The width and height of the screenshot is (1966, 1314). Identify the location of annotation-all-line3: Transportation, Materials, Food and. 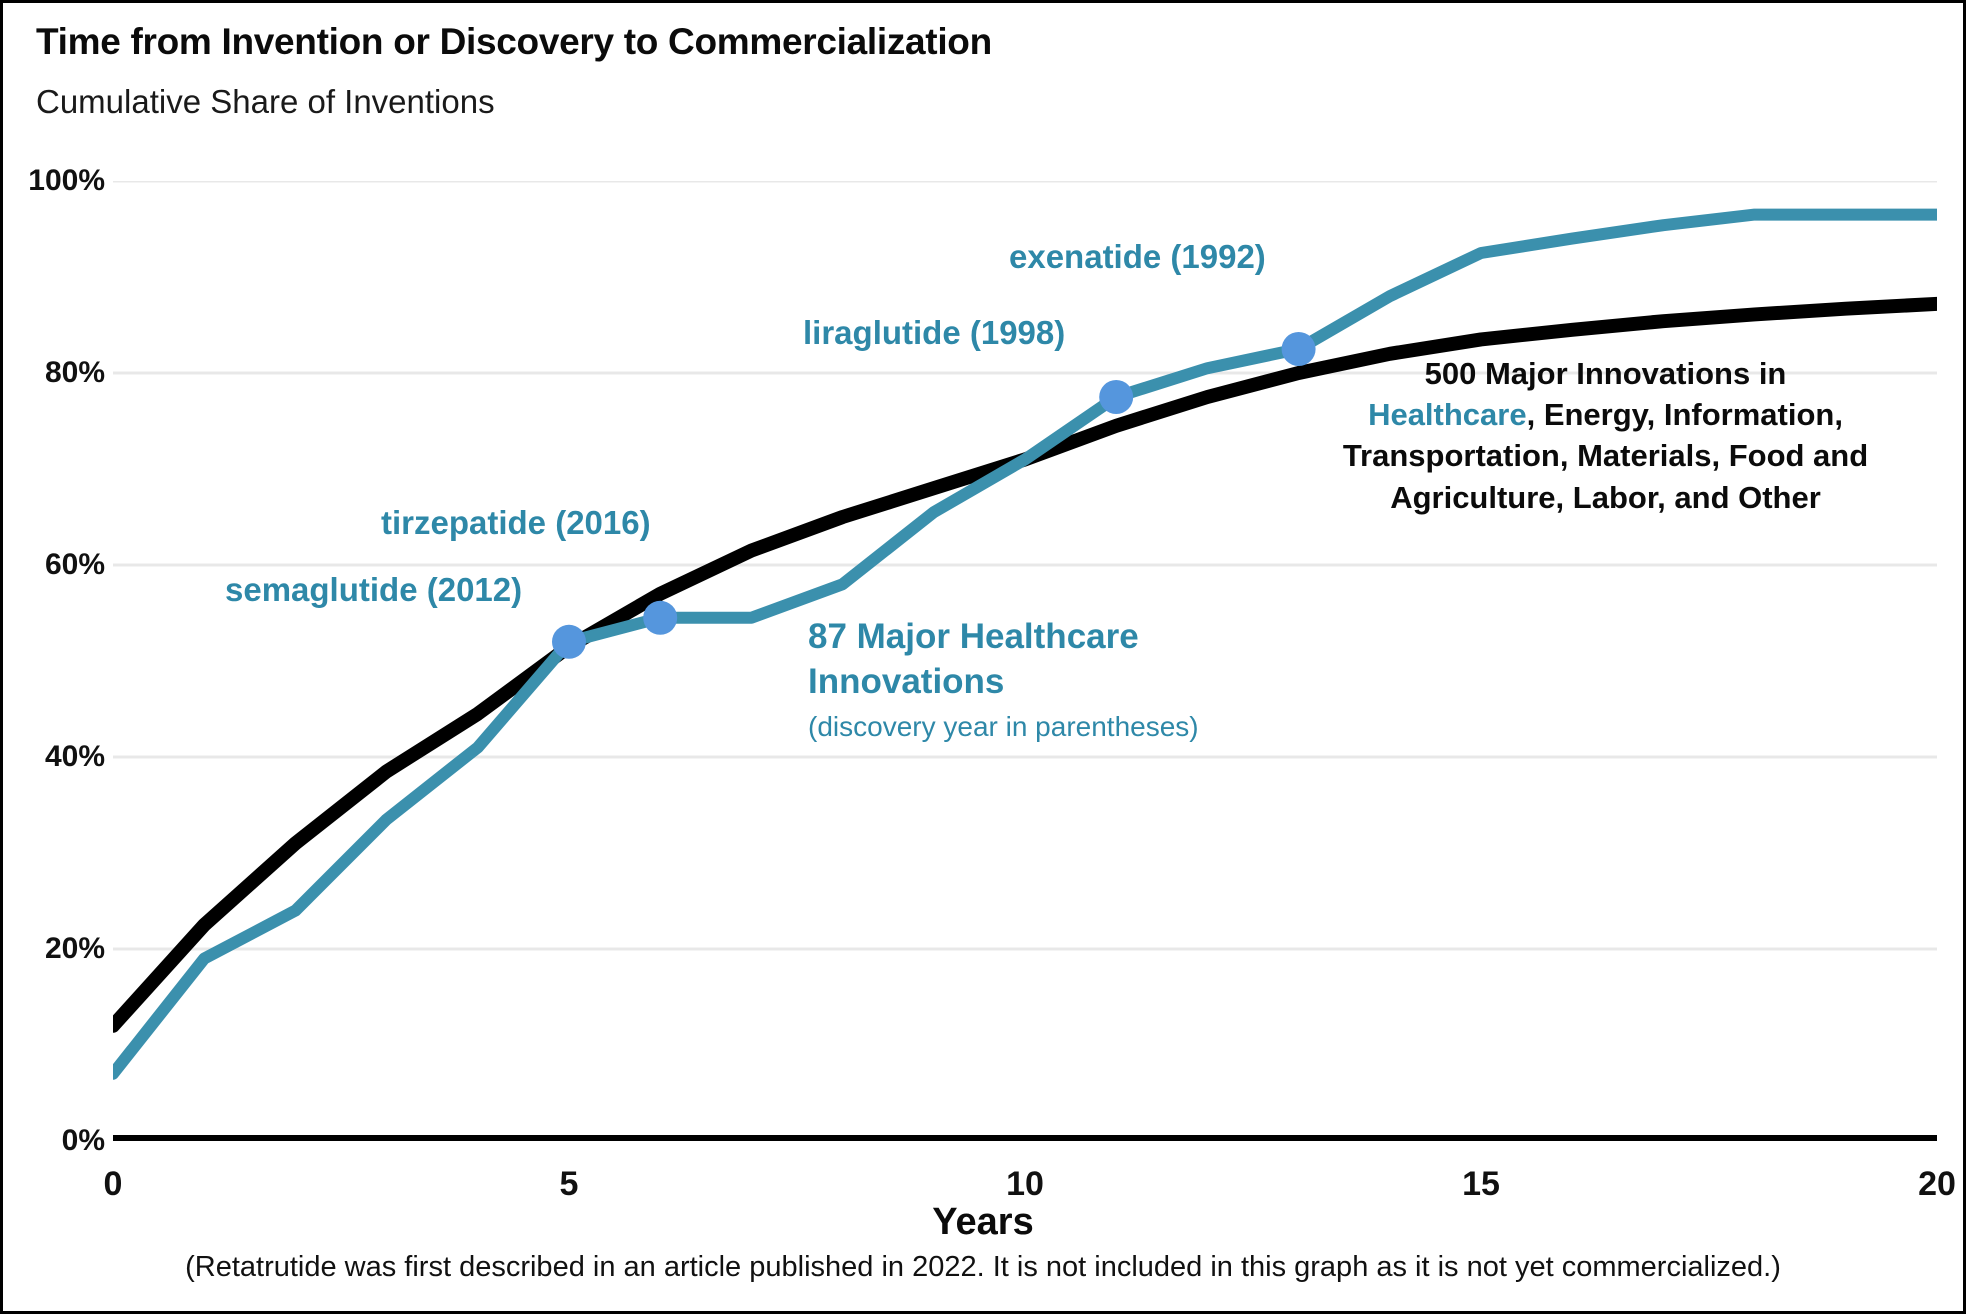
(1605, 456).